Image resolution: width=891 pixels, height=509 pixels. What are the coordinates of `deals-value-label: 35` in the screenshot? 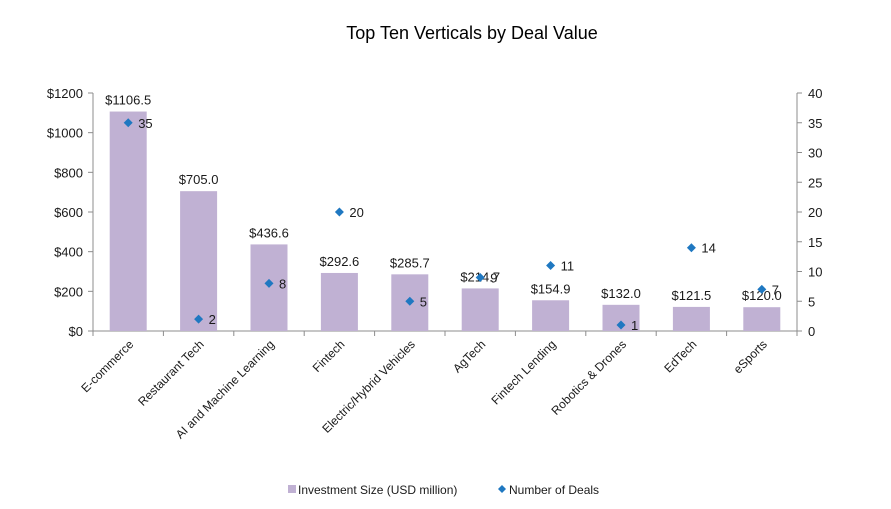 It's located at (145, 123).